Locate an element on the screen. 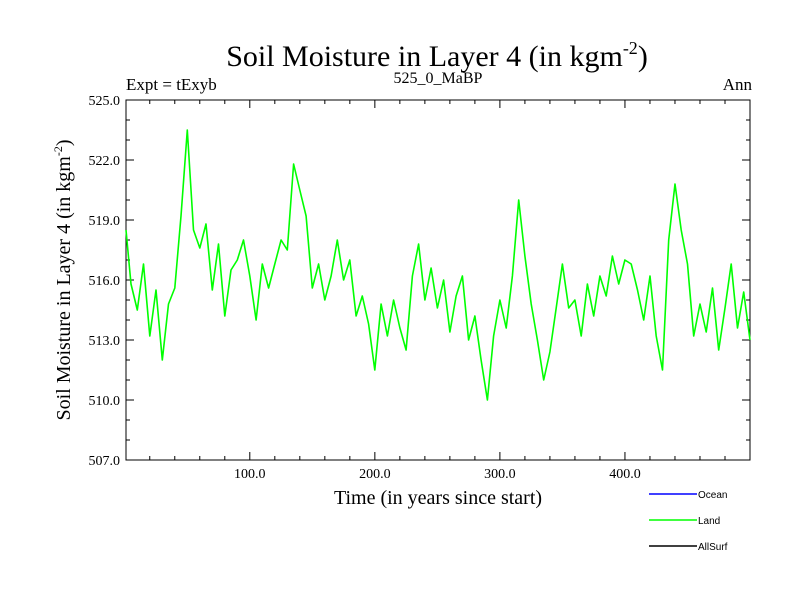 The image size is (800, 600). y-tick-label: 510.0 is located at coordinates (105, 401).